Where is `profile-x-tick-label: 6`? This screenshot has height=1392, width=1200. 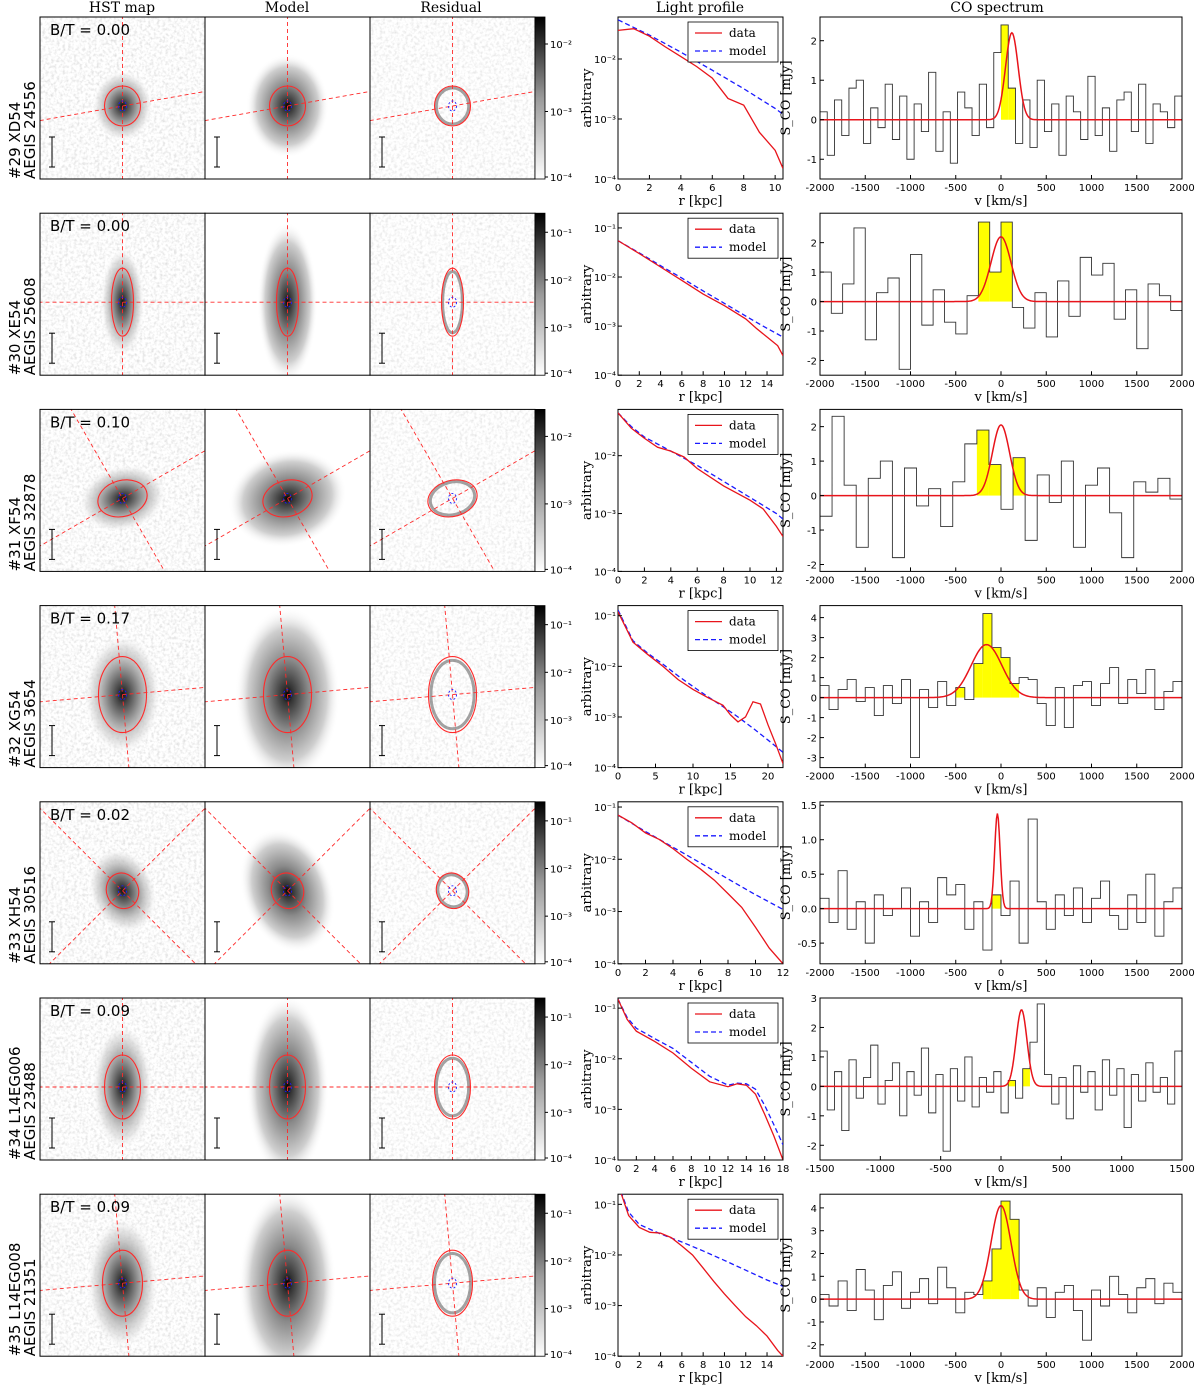
profile-x-tick-label: 6 is located at coordinates (673, 1169).